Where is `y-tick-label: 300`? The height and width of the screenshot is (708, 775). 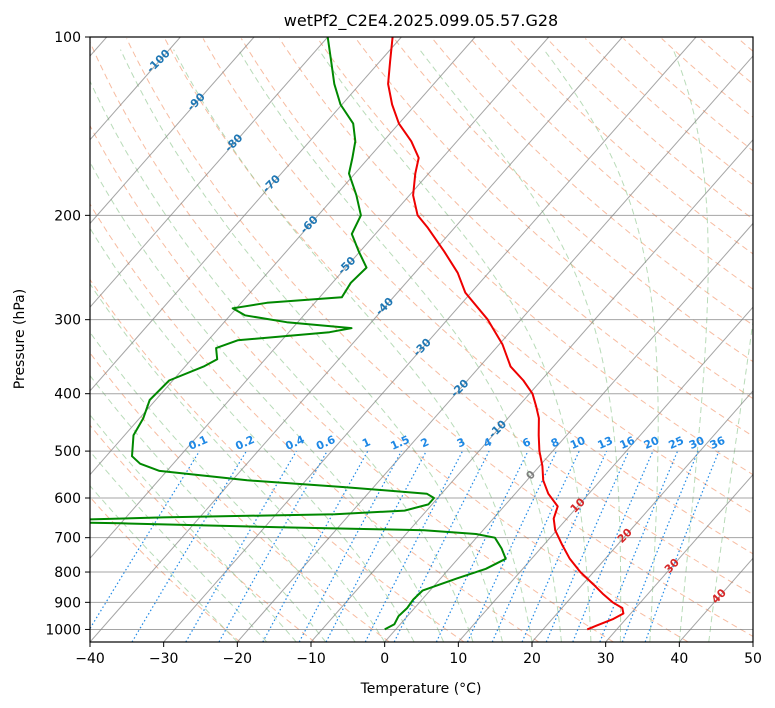 y-tick-label: 300 is located at coordinates (67, 321).